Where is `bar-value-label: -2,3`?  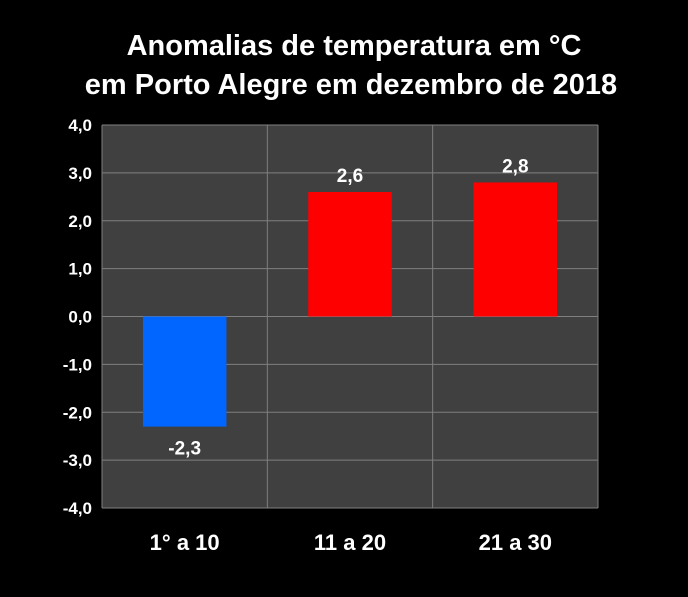
bar-value-label: -2,3 is located at coordinates (184, 449).